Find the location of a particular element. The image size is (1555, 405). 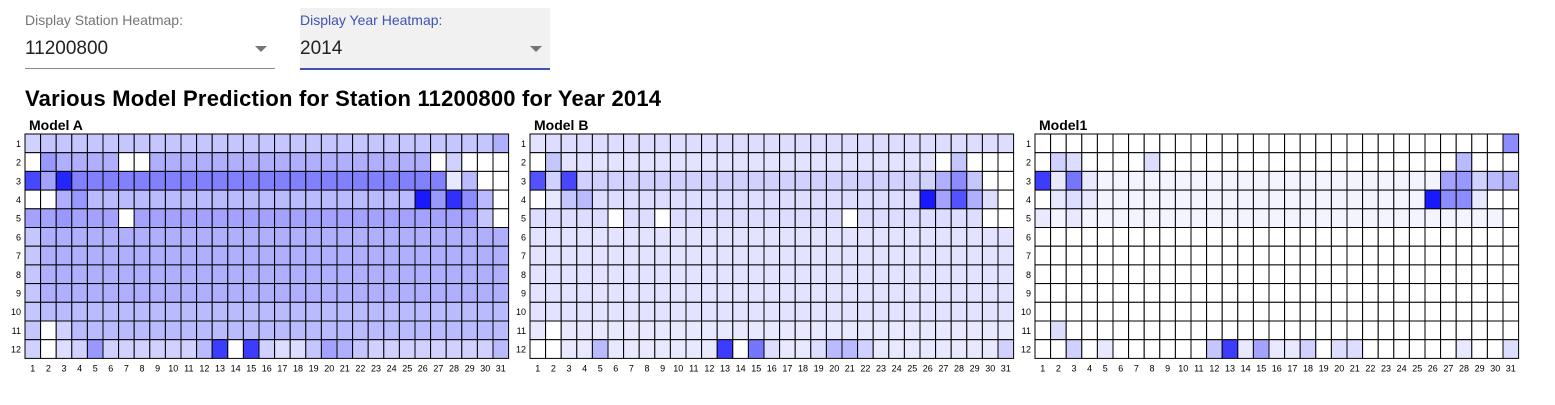

x-tick-label: 29 is located at coordinates (1480, 368).